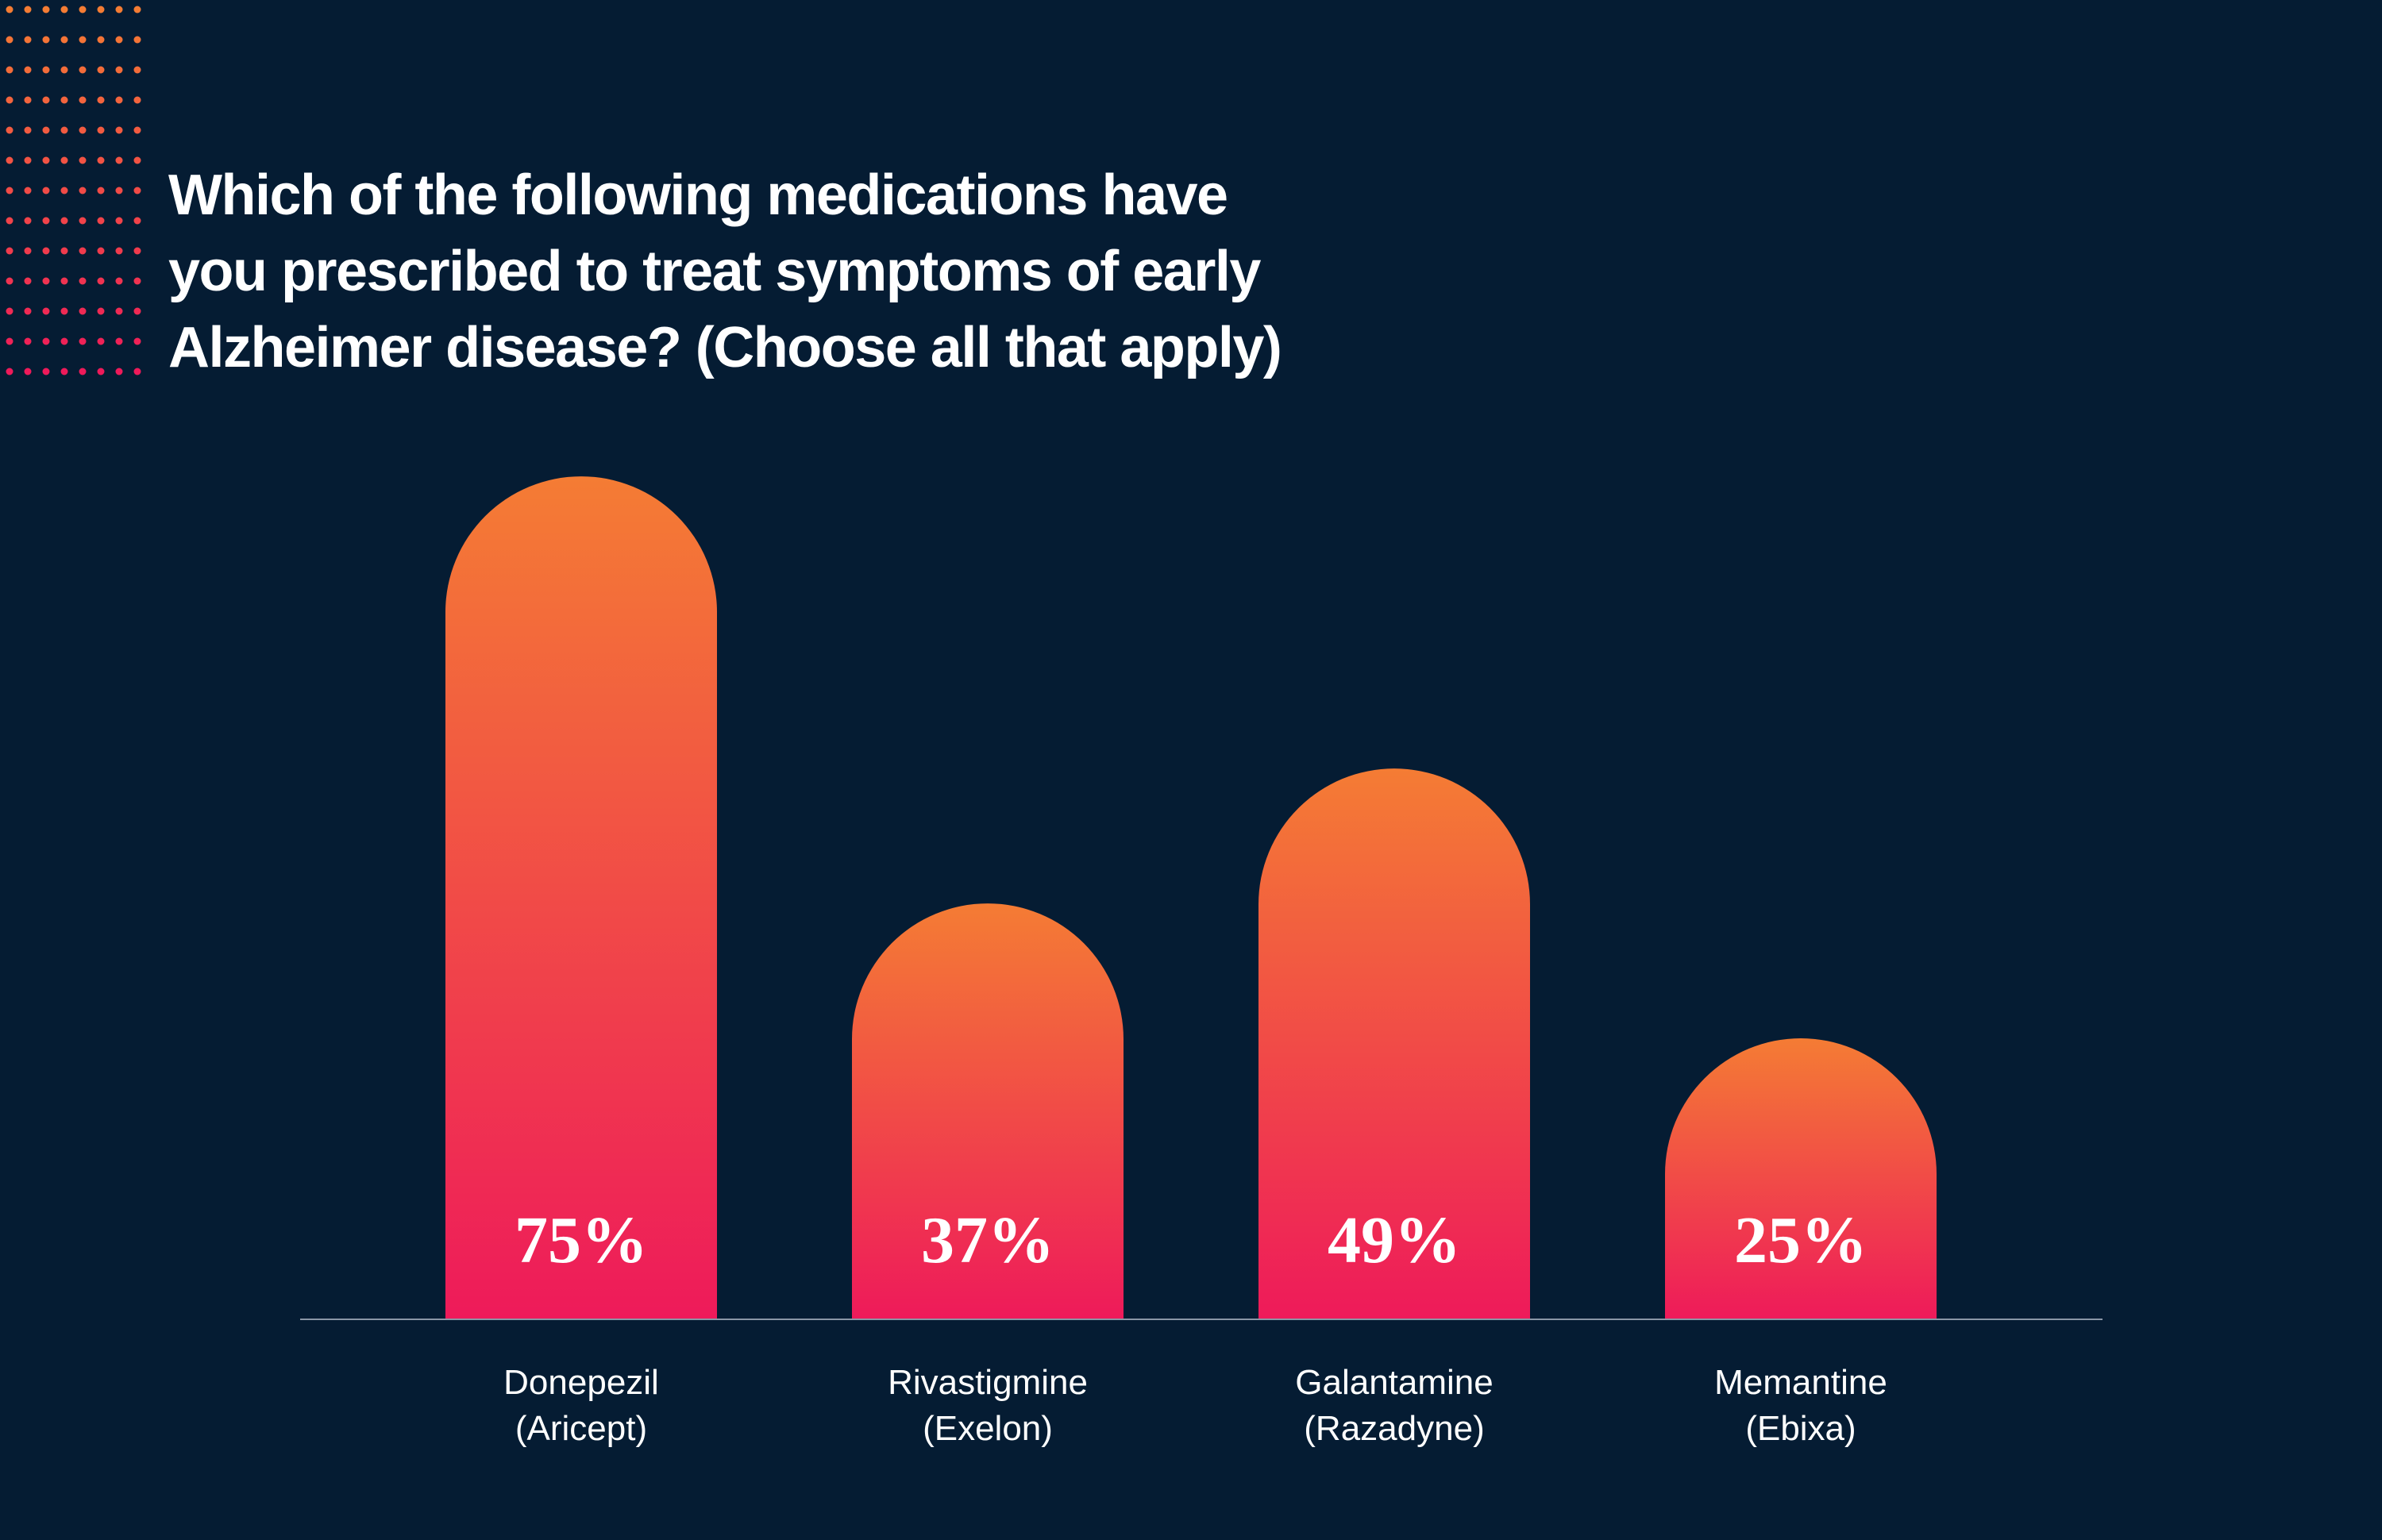 This screenshot has height=1540, width=2382. I want to click on category-label: Rivastigmine, so click(988, 1382).